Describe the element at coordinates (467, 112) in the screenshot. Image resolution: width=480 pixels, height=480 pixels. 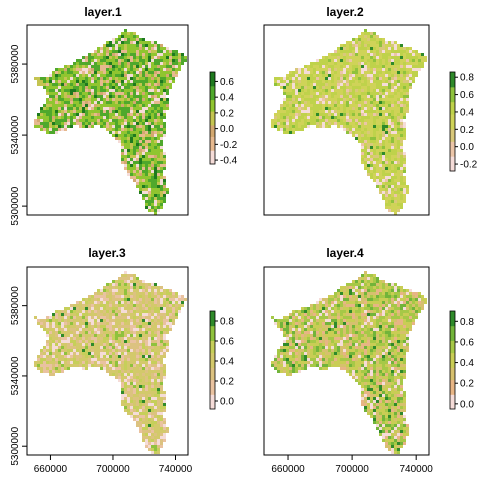
I see `colorbar-tick-label: 0.4` at that location.